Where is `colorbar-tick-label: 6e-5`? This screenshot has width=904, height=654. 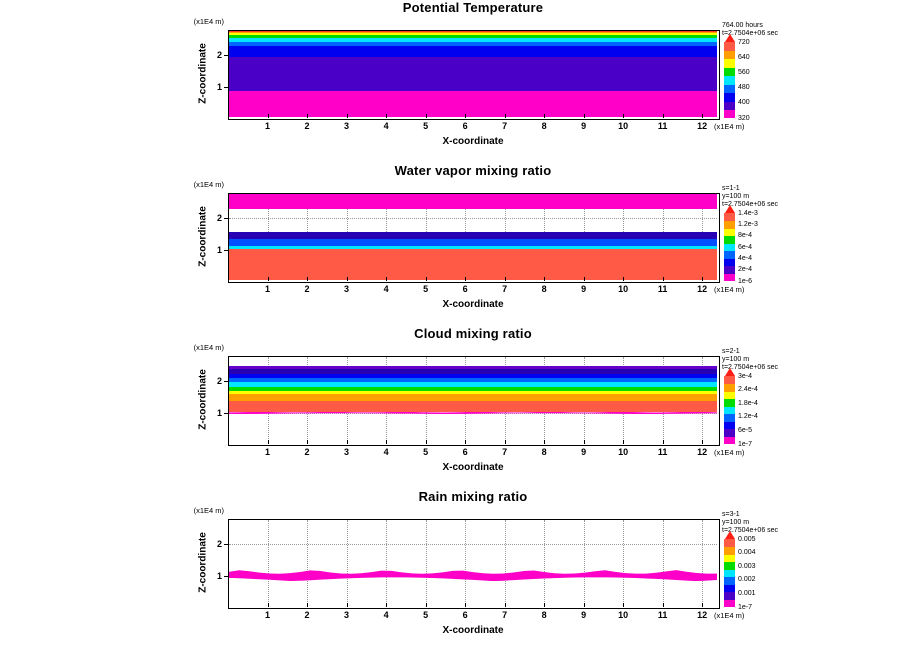 colorbar-tick-label: 6e-5 is located at coordinates (745, 430).